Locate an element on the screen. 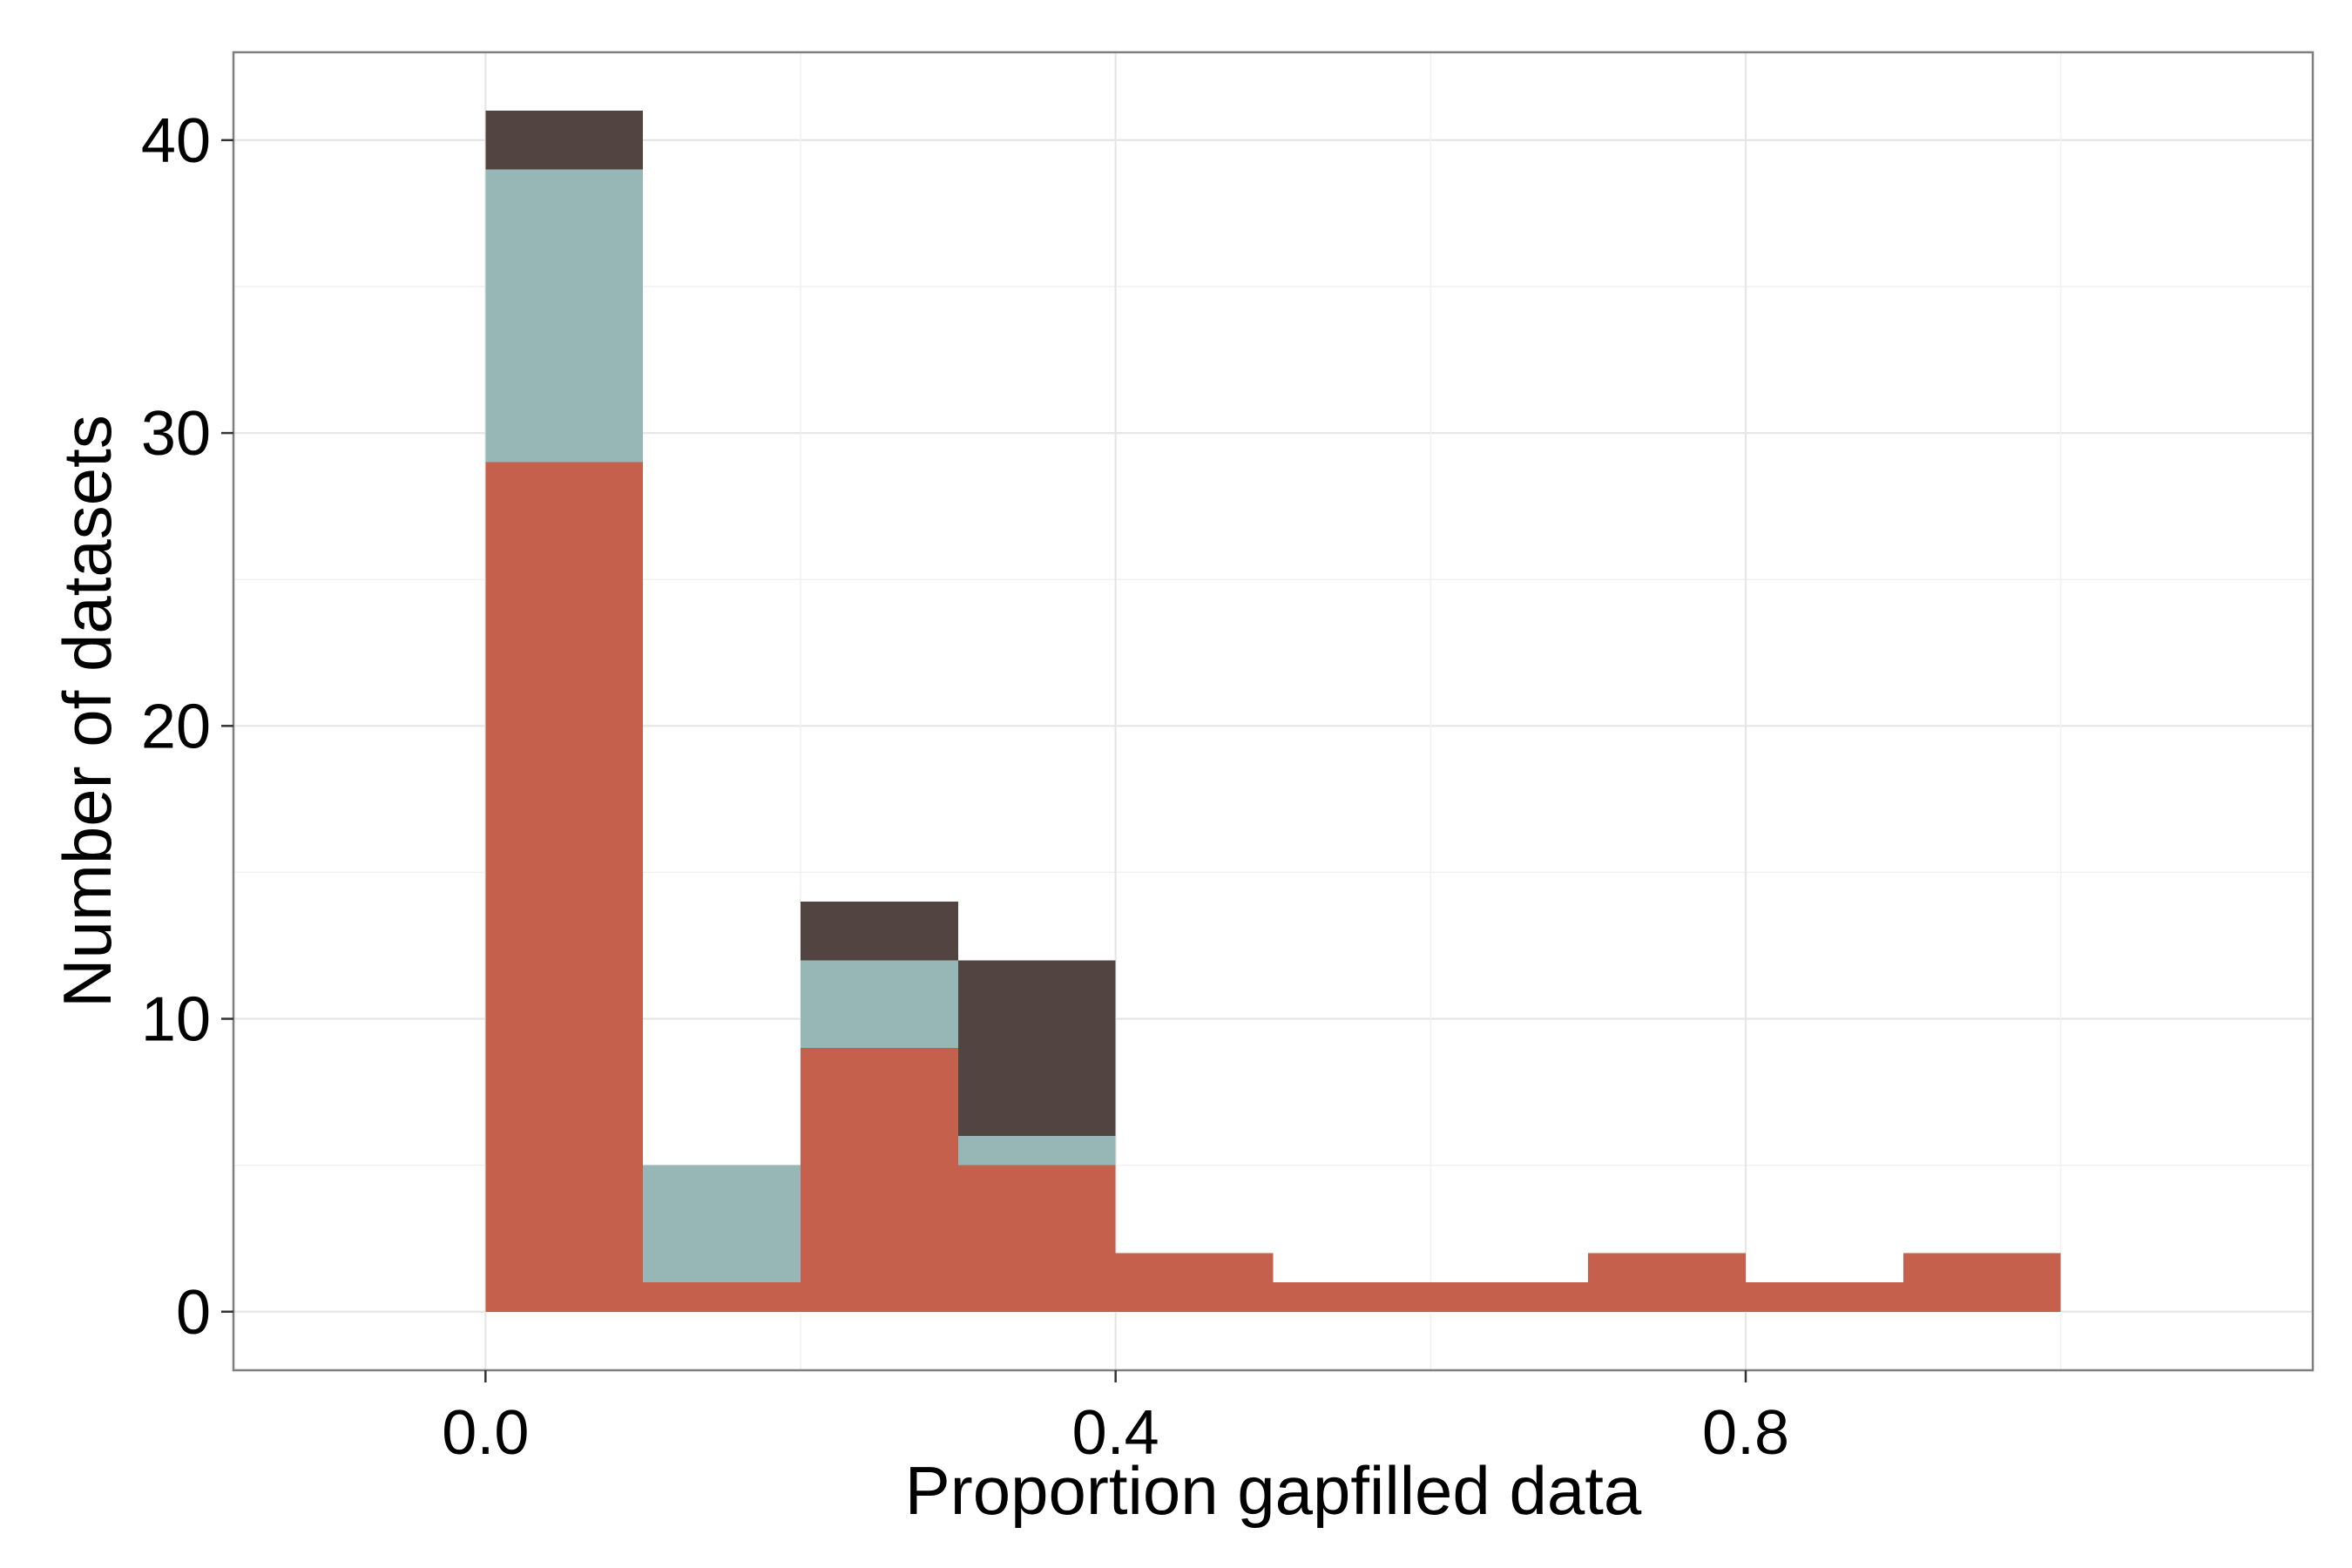  x-axis-tick-labels: 0.0 0.4 0.8 is located at coordinates (1115, 1433).